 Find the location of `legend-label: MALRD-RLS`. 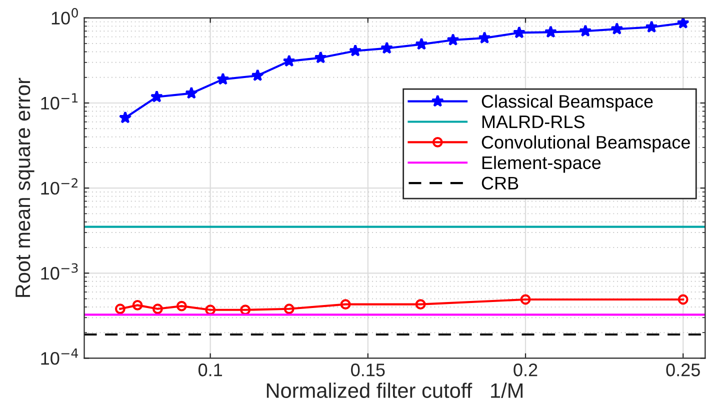

legend-label: MALRD-RLS is located at coordinates (533, 121).